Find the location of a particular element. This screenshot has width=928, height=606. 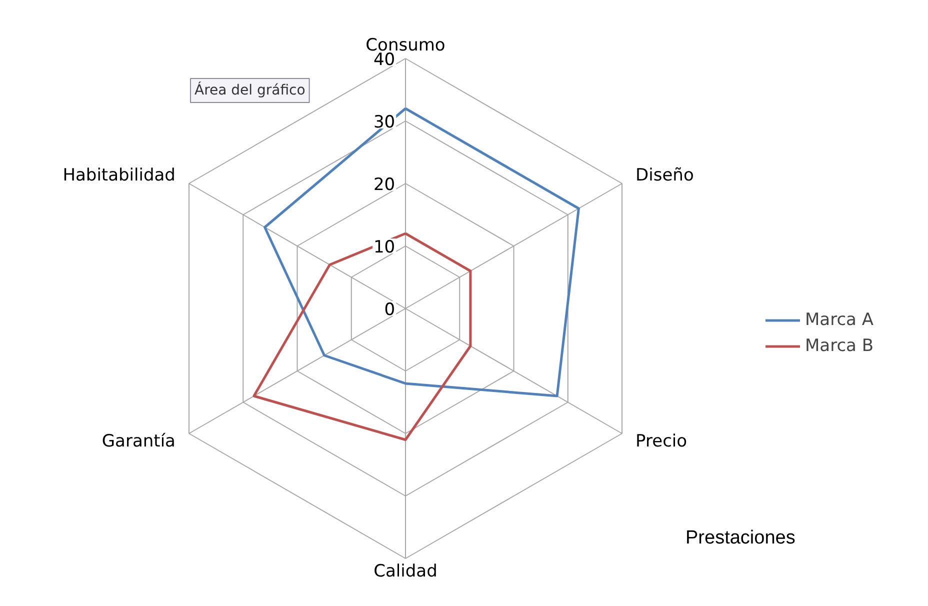

spoke-label: Precio is located at coordinates (662, 441).